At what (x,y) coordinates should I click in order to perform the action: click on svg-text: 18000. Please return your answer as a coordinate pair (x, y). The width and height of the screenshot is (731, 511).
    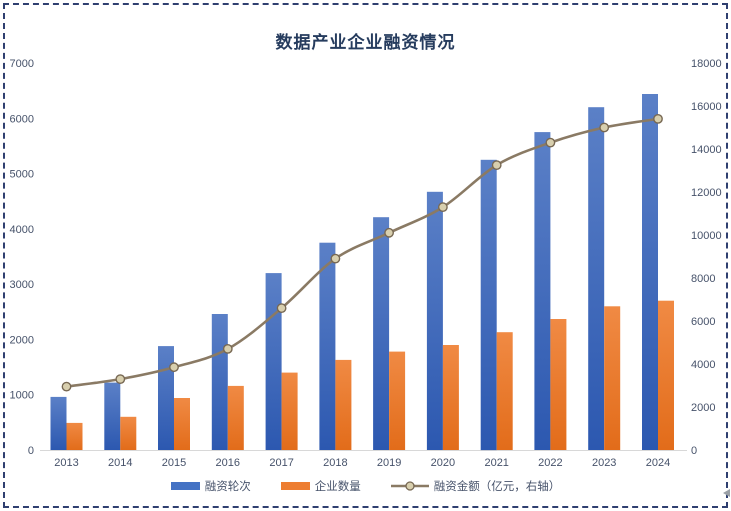
    Looking at the image, I should click on (706, 64).